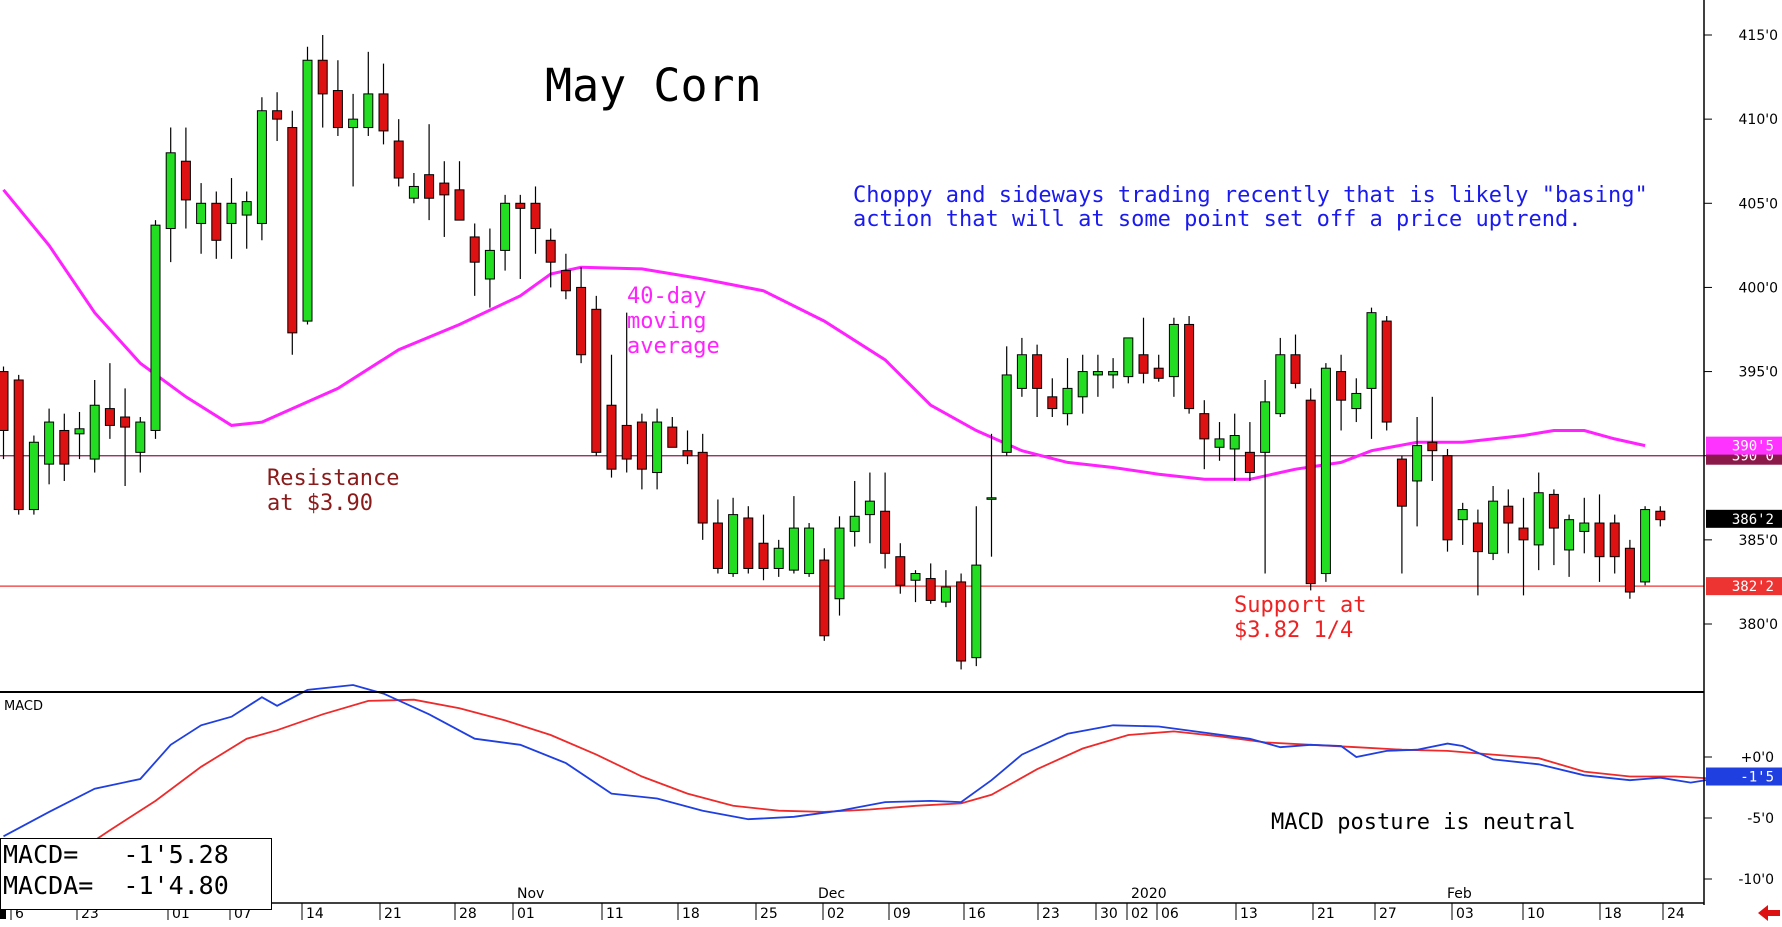 The image size is (1782, 927). What do you see at coordinates (1536, 914) in the screenshot?
I see `date-tick-label: 10` at bounding box center [1536, 914].